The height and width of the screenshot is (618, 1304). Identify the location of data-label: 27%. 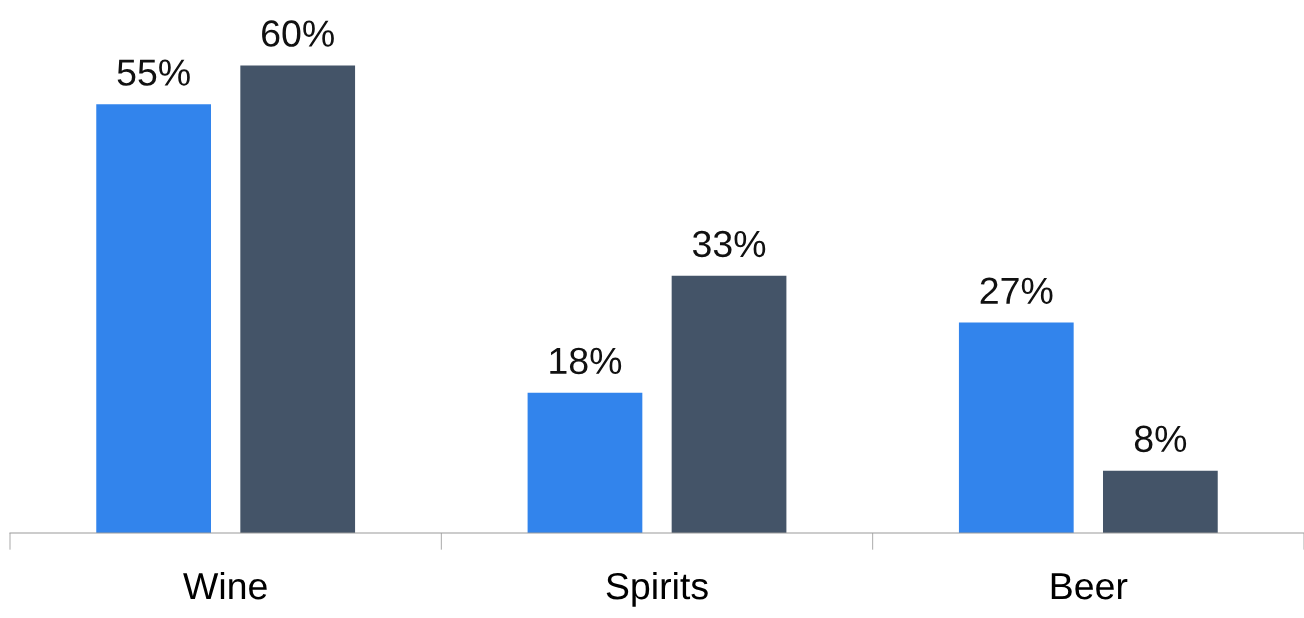
(1016, 290).